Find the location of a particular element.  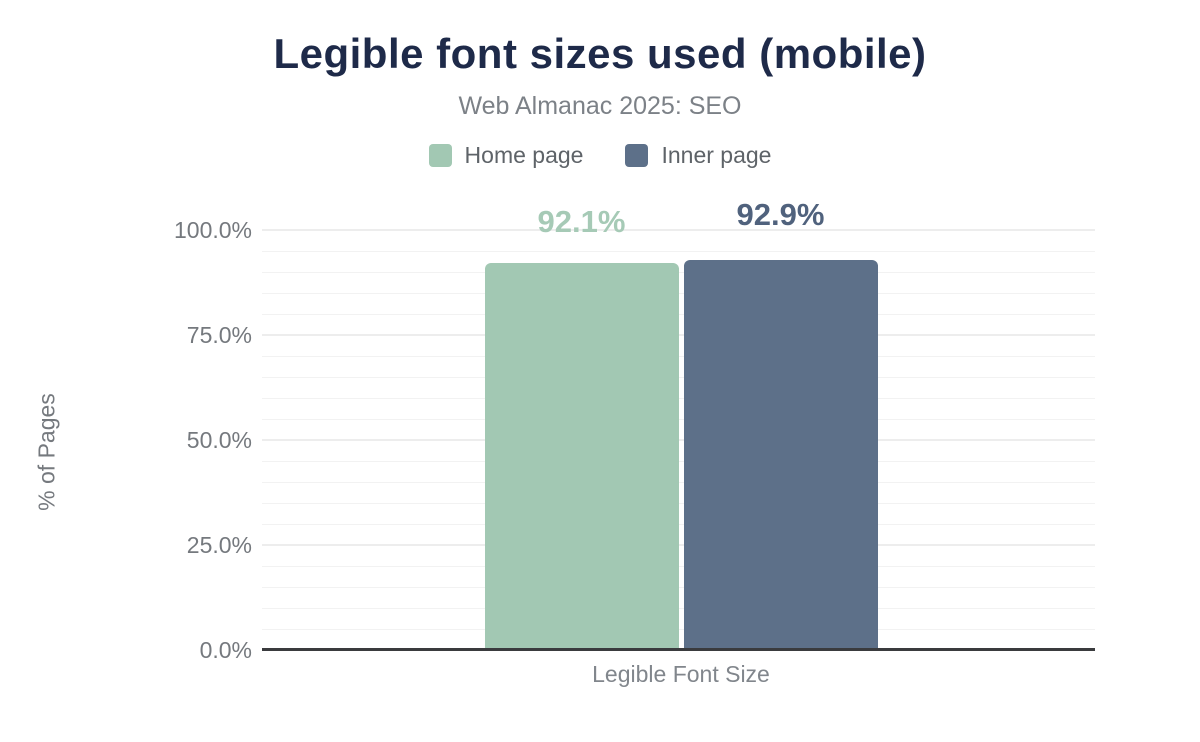

y-tick-75: 75.0% is located at coordinates (219, 335).